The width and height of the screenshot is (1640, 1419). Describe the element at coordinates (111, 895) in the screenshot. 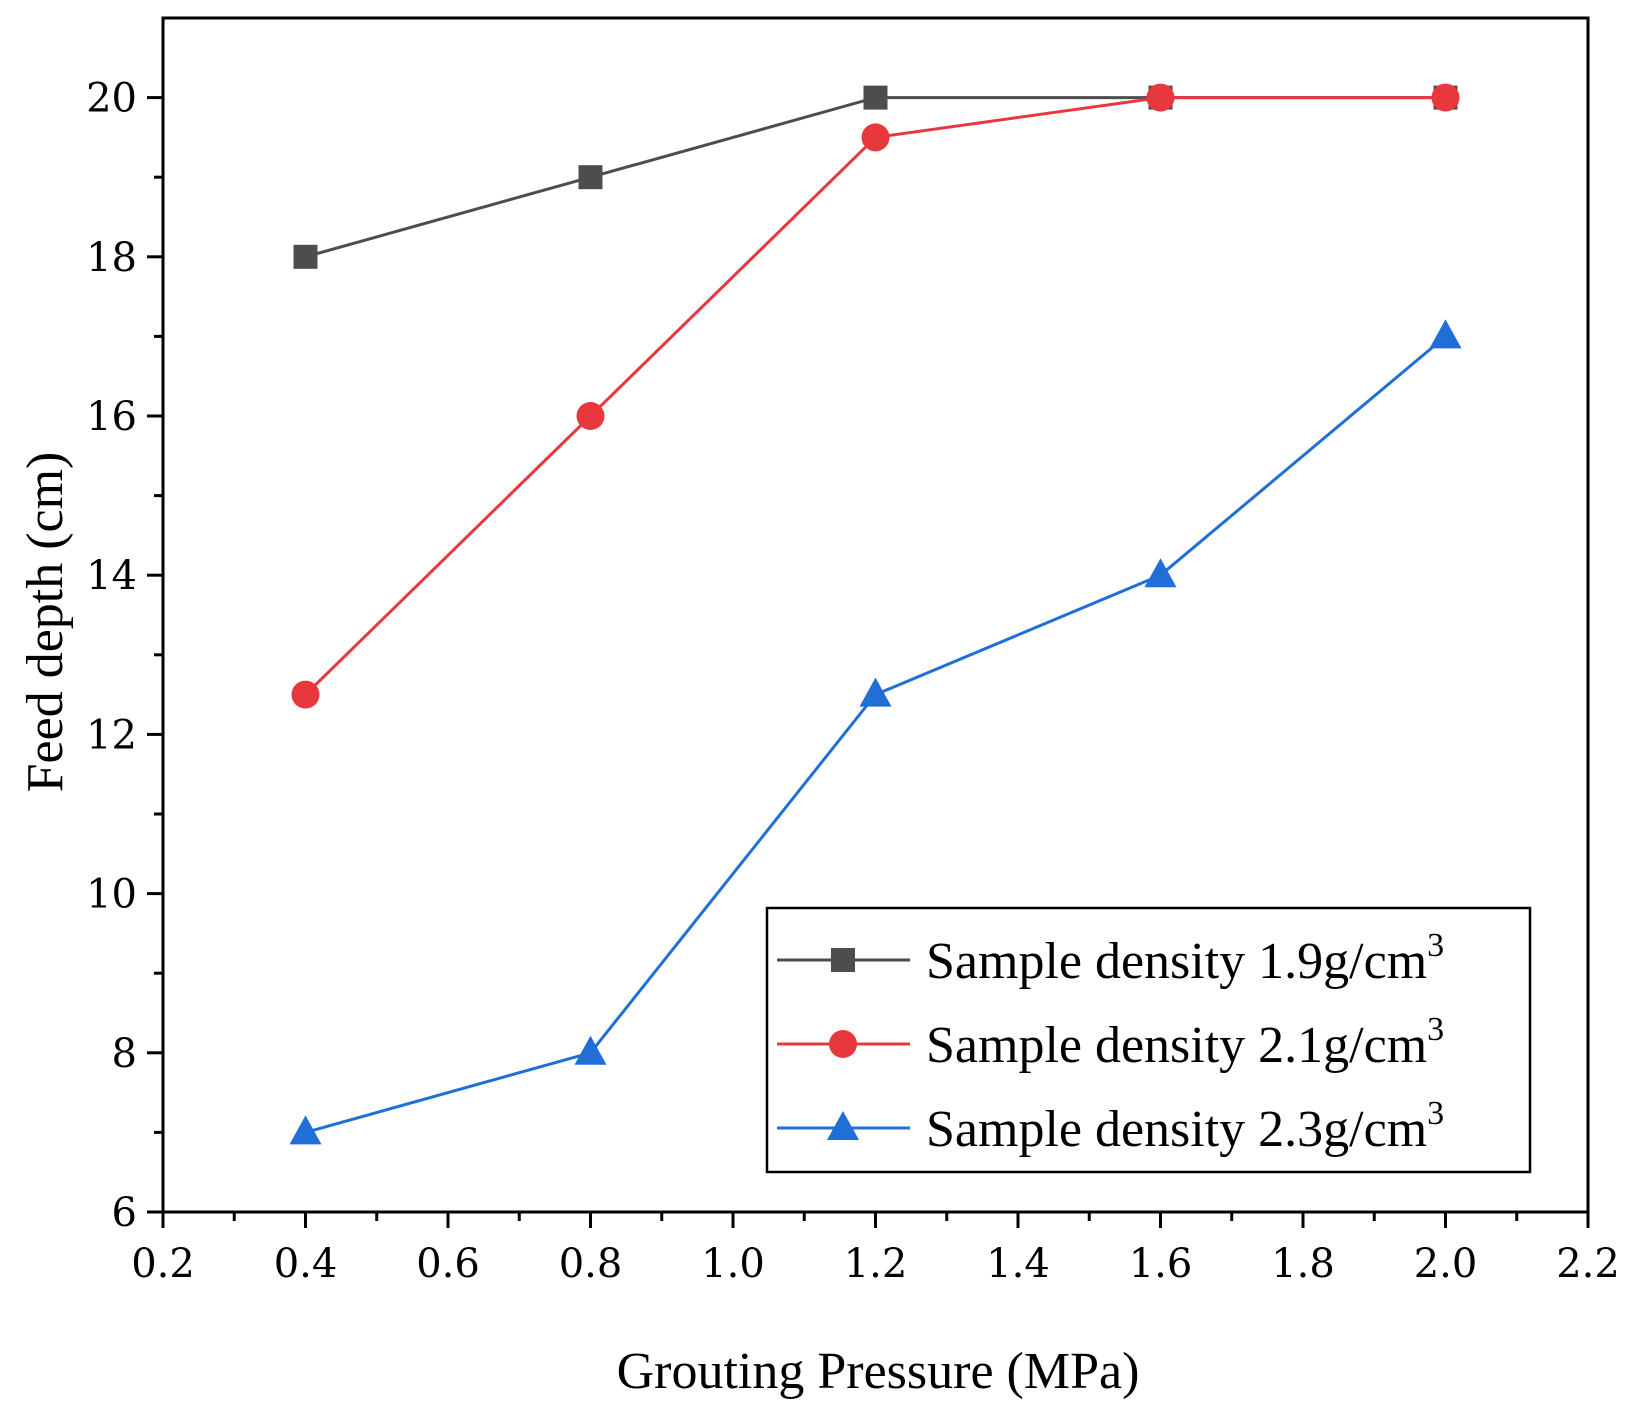

I see `y-tick-label: 10` at that location.